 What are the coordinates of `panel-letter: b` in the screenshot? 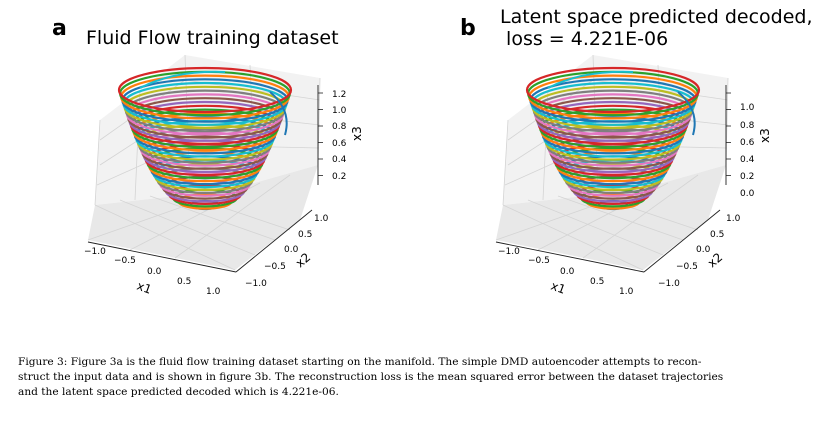 It's located at (468, 28).